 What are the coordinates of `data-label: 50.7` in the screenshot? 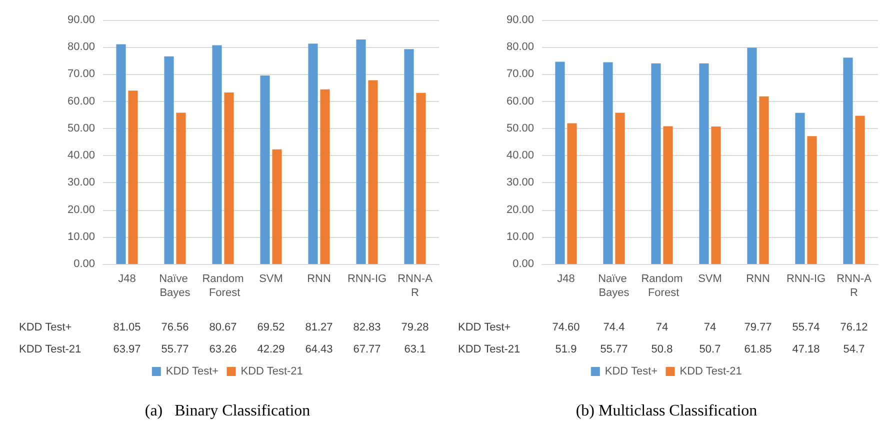 It's located at (710, 350).